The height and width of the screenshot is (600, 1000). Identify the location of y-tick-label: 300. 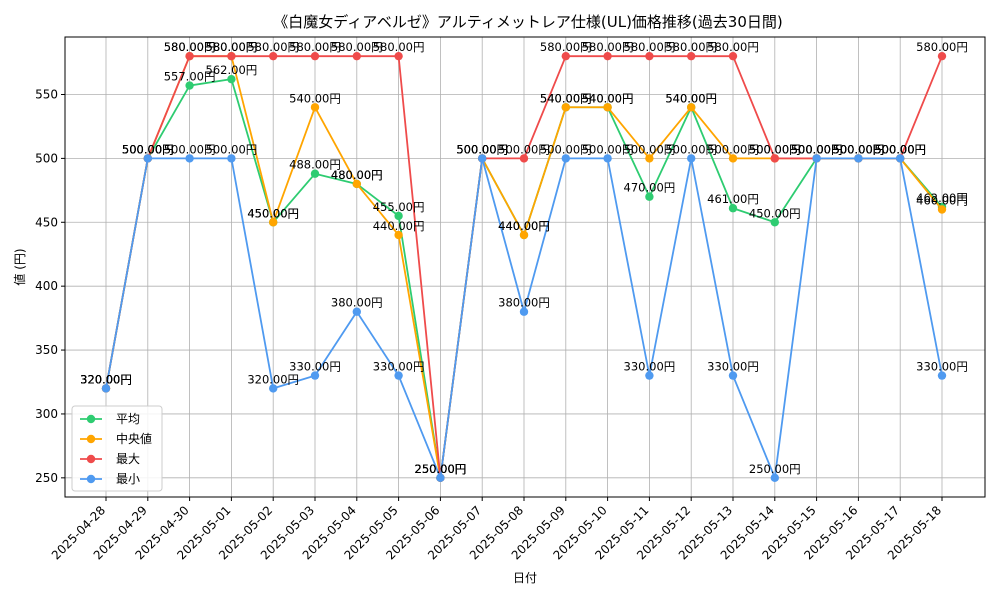
(46, 414).